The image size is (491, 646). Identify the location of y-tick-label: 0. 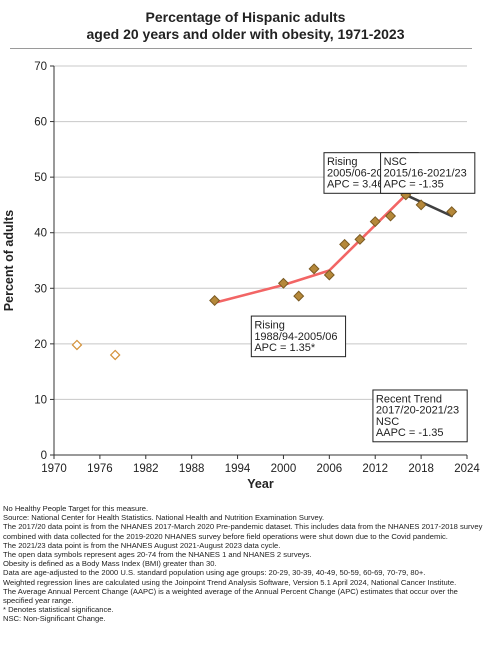
(44, 456).